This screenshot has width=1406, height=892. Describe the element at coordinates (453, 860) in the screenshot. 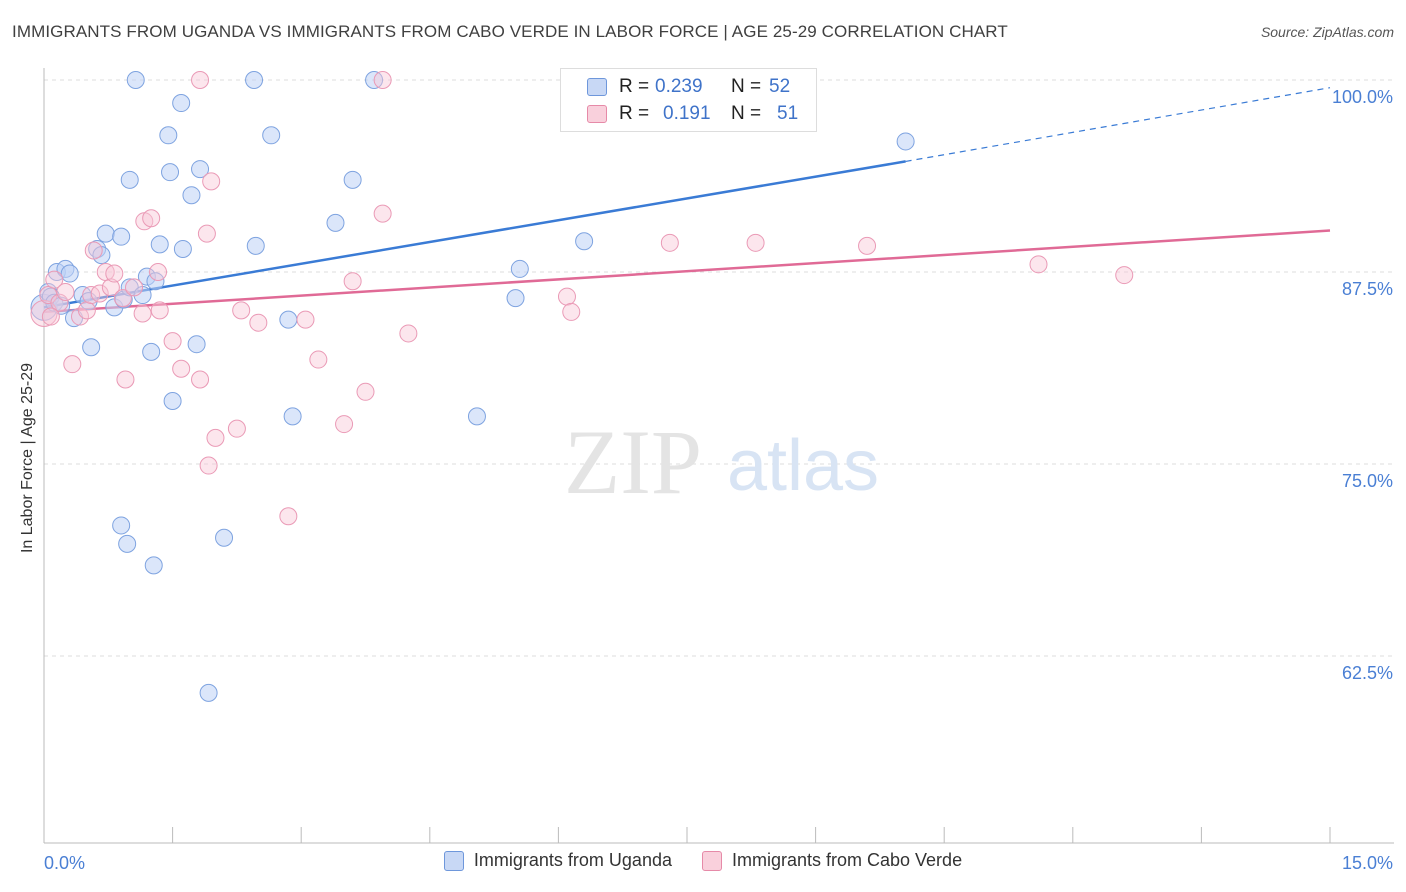

I see `uganda-legend-swatch` at that location.